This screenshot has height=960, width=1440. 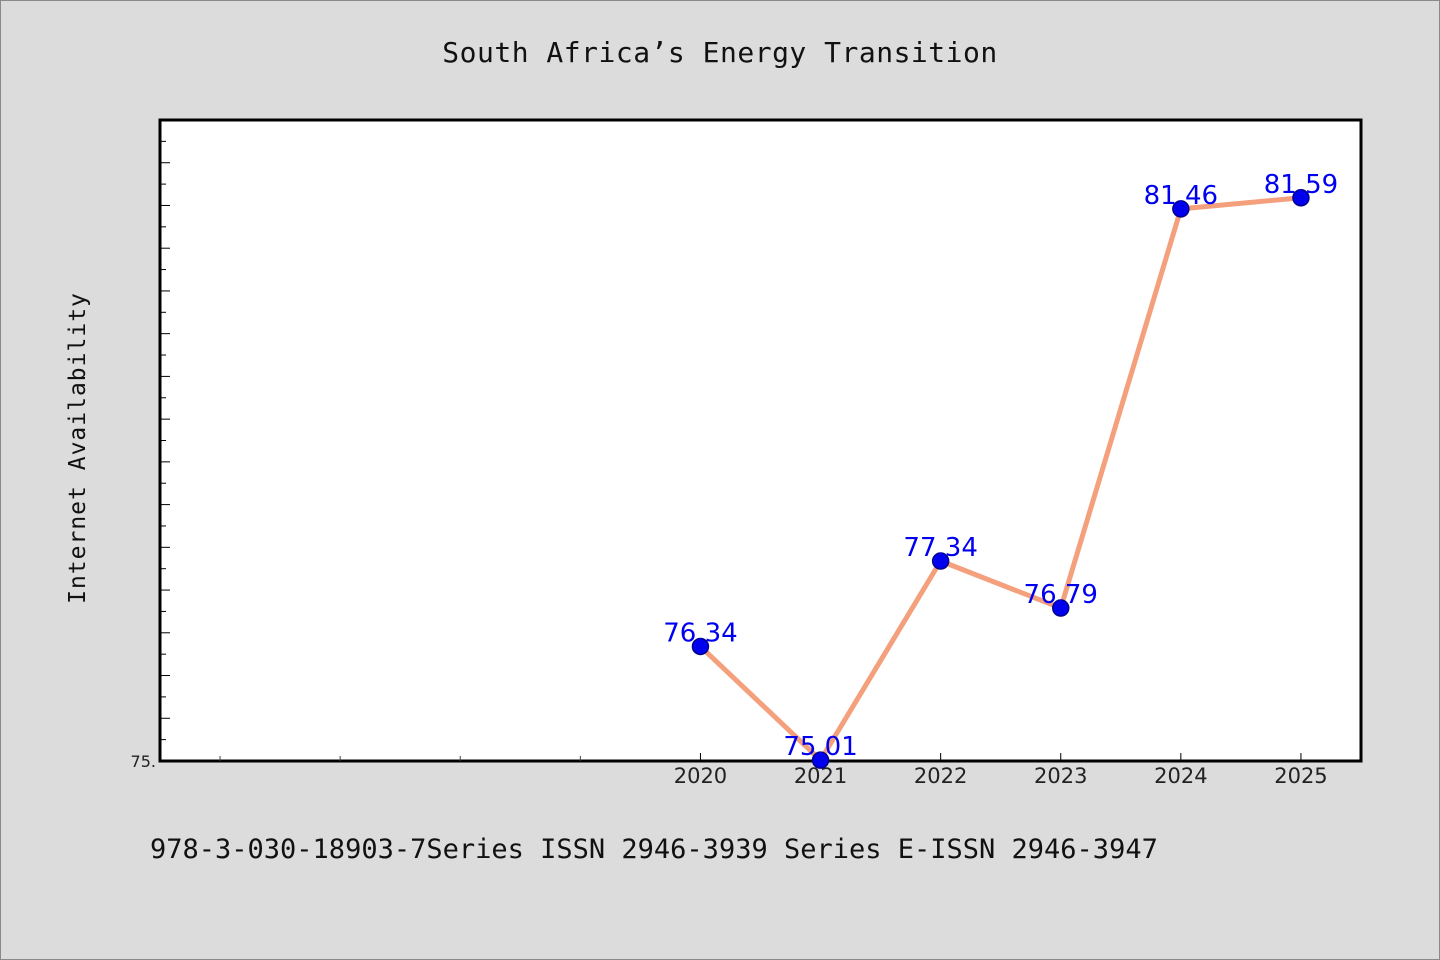 I want to click on data-label: 81.46, so click(x=1181, y=196).